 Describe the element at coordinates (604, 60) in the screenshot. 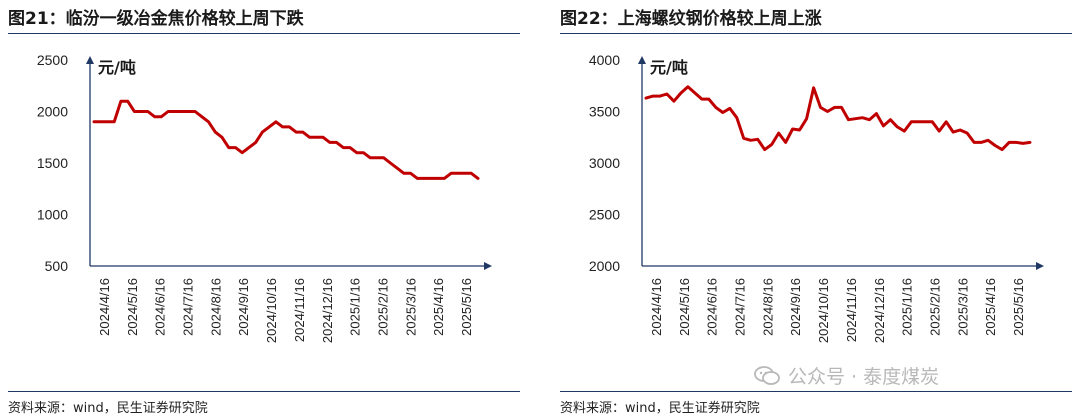

I see `y-tick-label: 4000` at that location.